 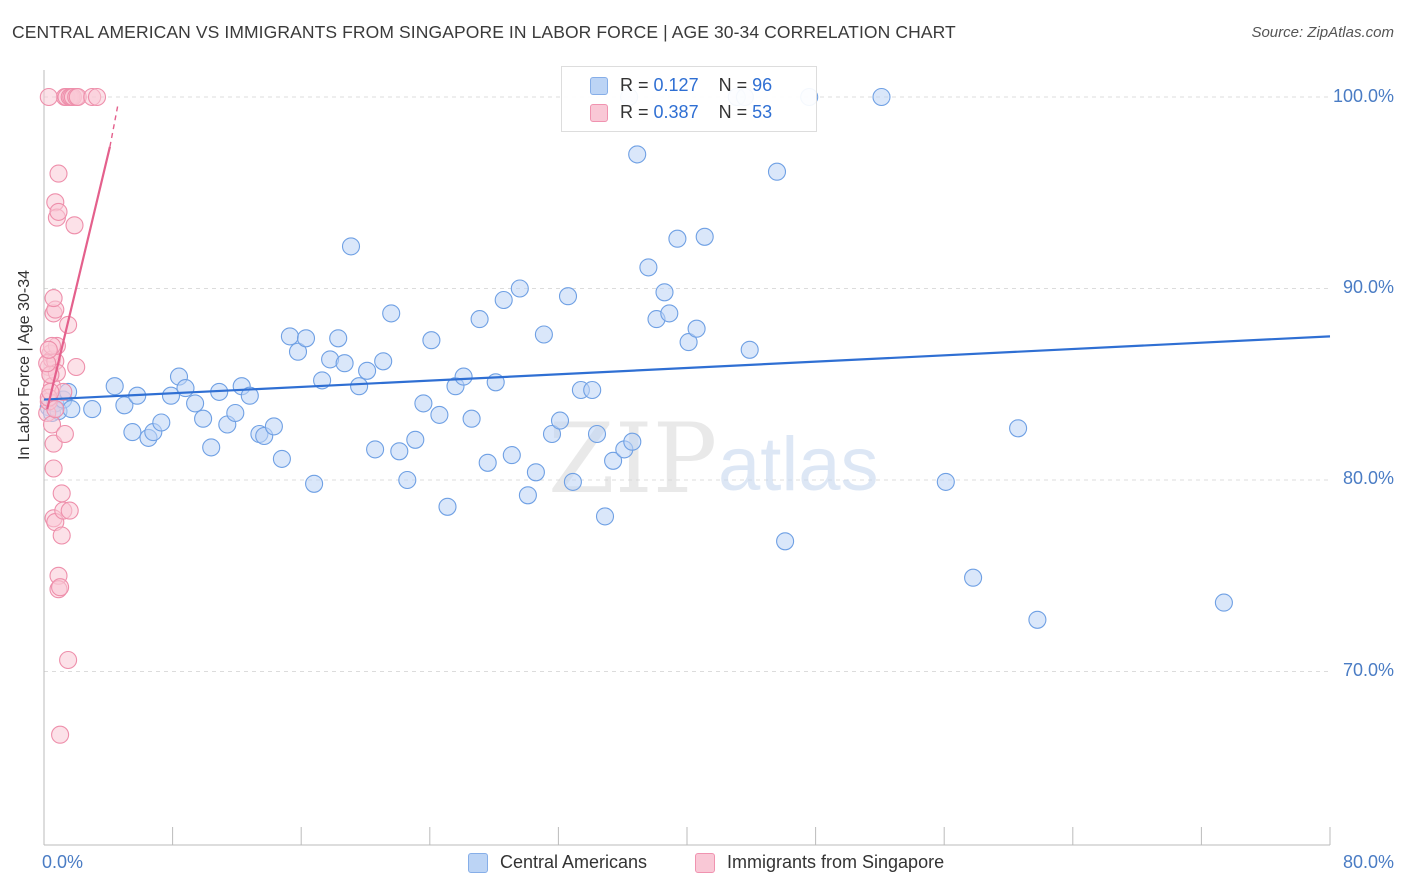 I want to click on stats-n-value: 53, so click(x=762, y=112).